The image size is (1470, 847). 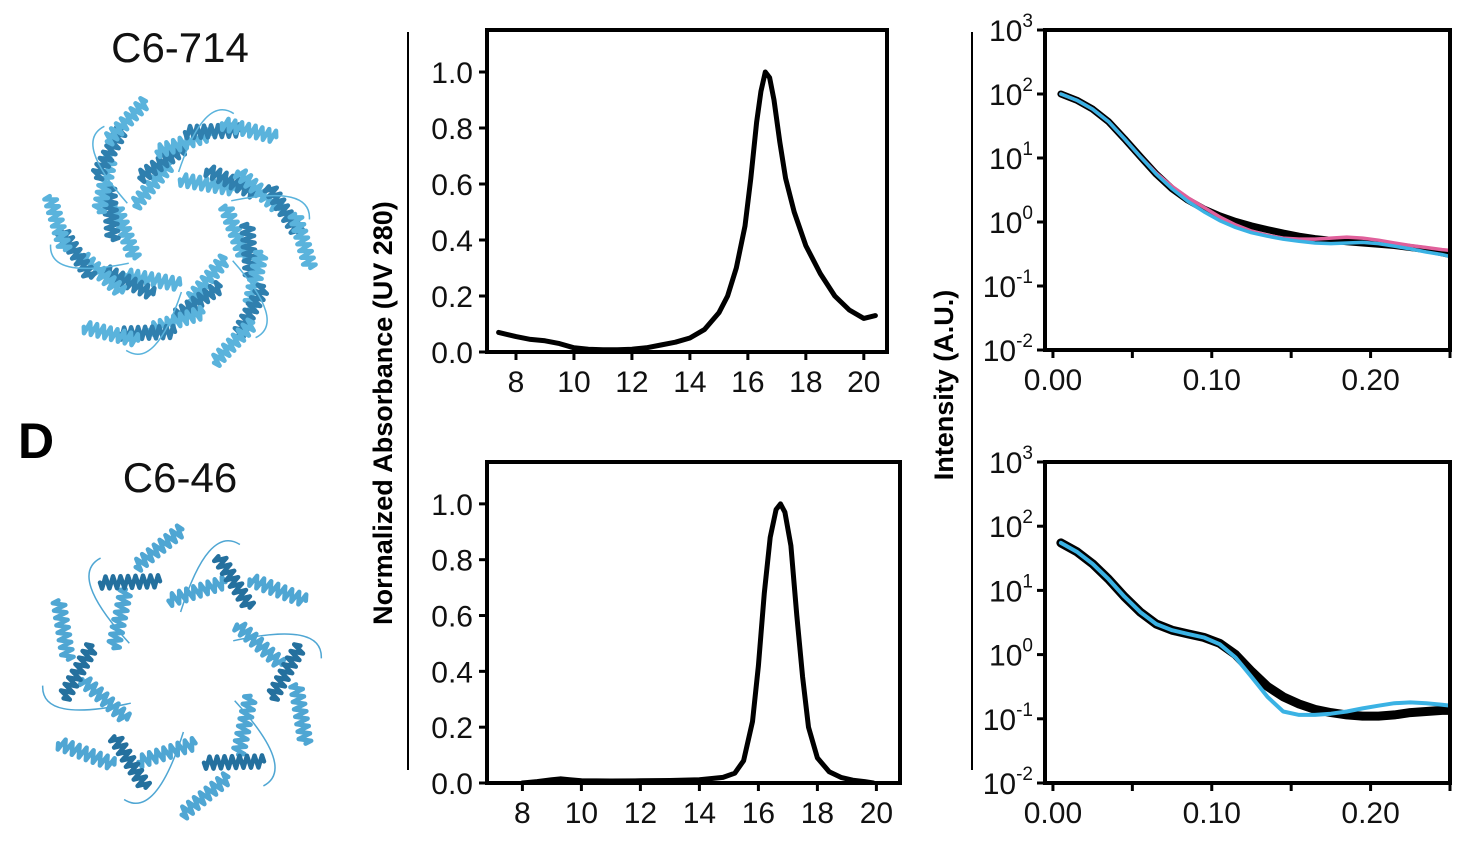 I want to click on sec-c6-46-xtick-label: 18, so click(x=817, y=813).